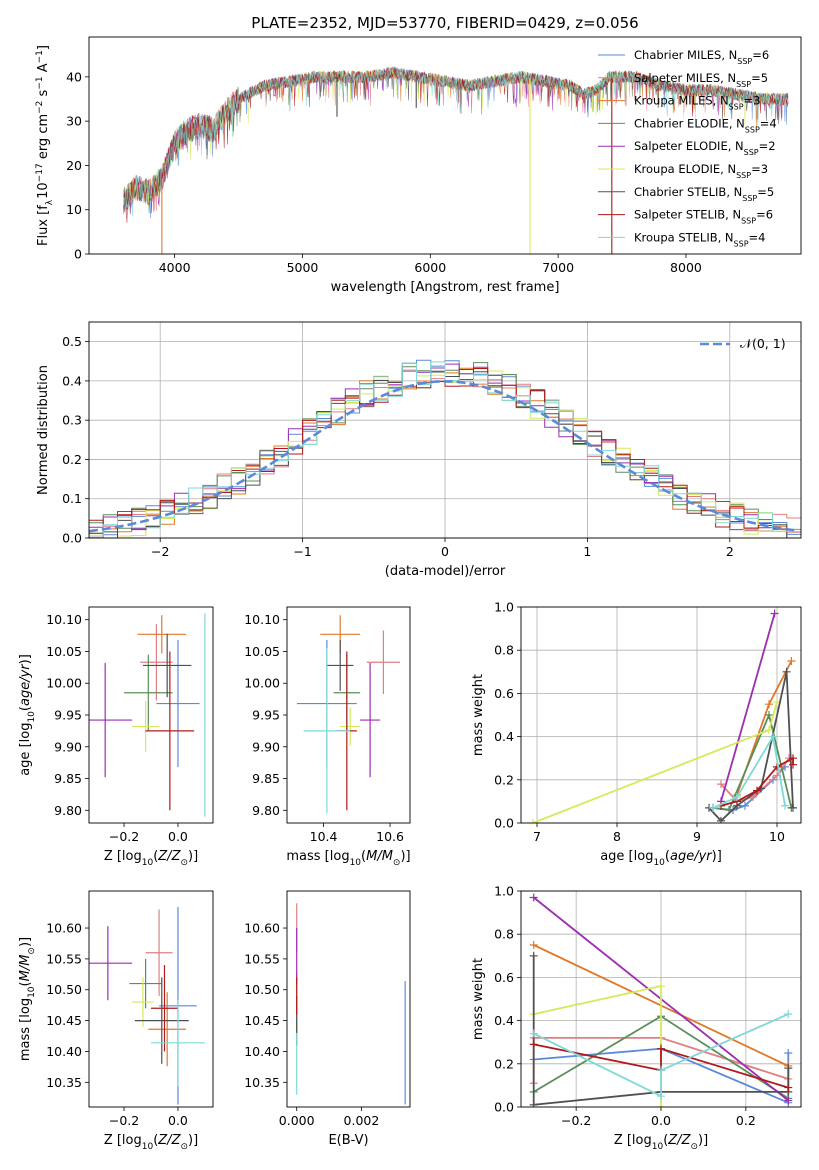 The height and width of the screenshot is (1170, 819). I want to click on x-tick-label: 4000, so click(175, 267).